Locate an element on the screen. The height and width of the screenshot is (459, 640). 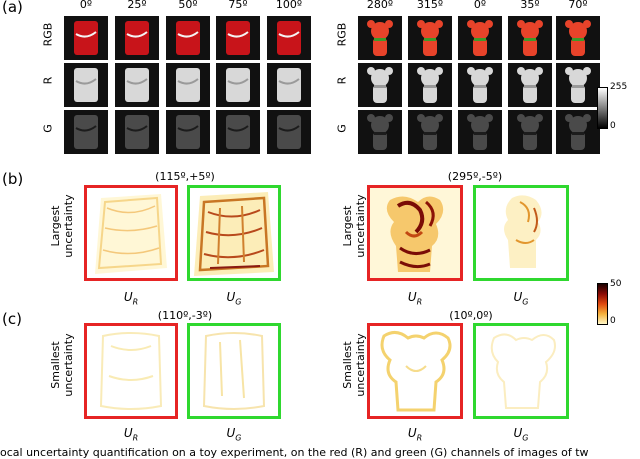
grayscale-colorbar is located at coordinates (602, 108).